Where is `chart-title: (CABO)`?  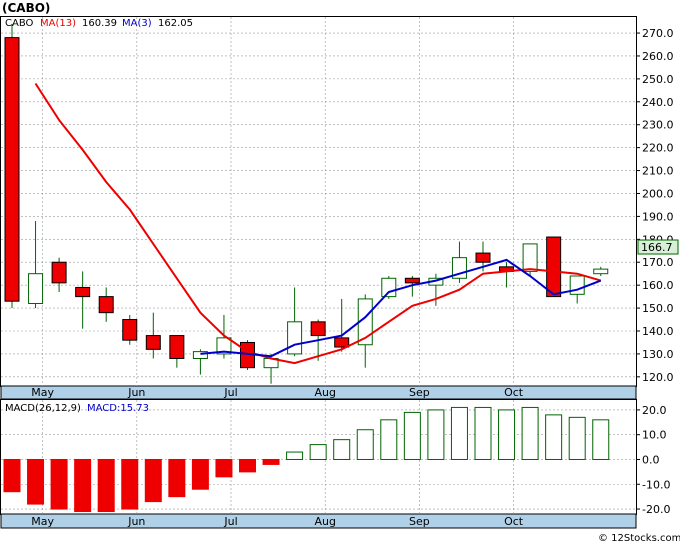
chart-title: (CABO) is located at coordinates (26, 8).